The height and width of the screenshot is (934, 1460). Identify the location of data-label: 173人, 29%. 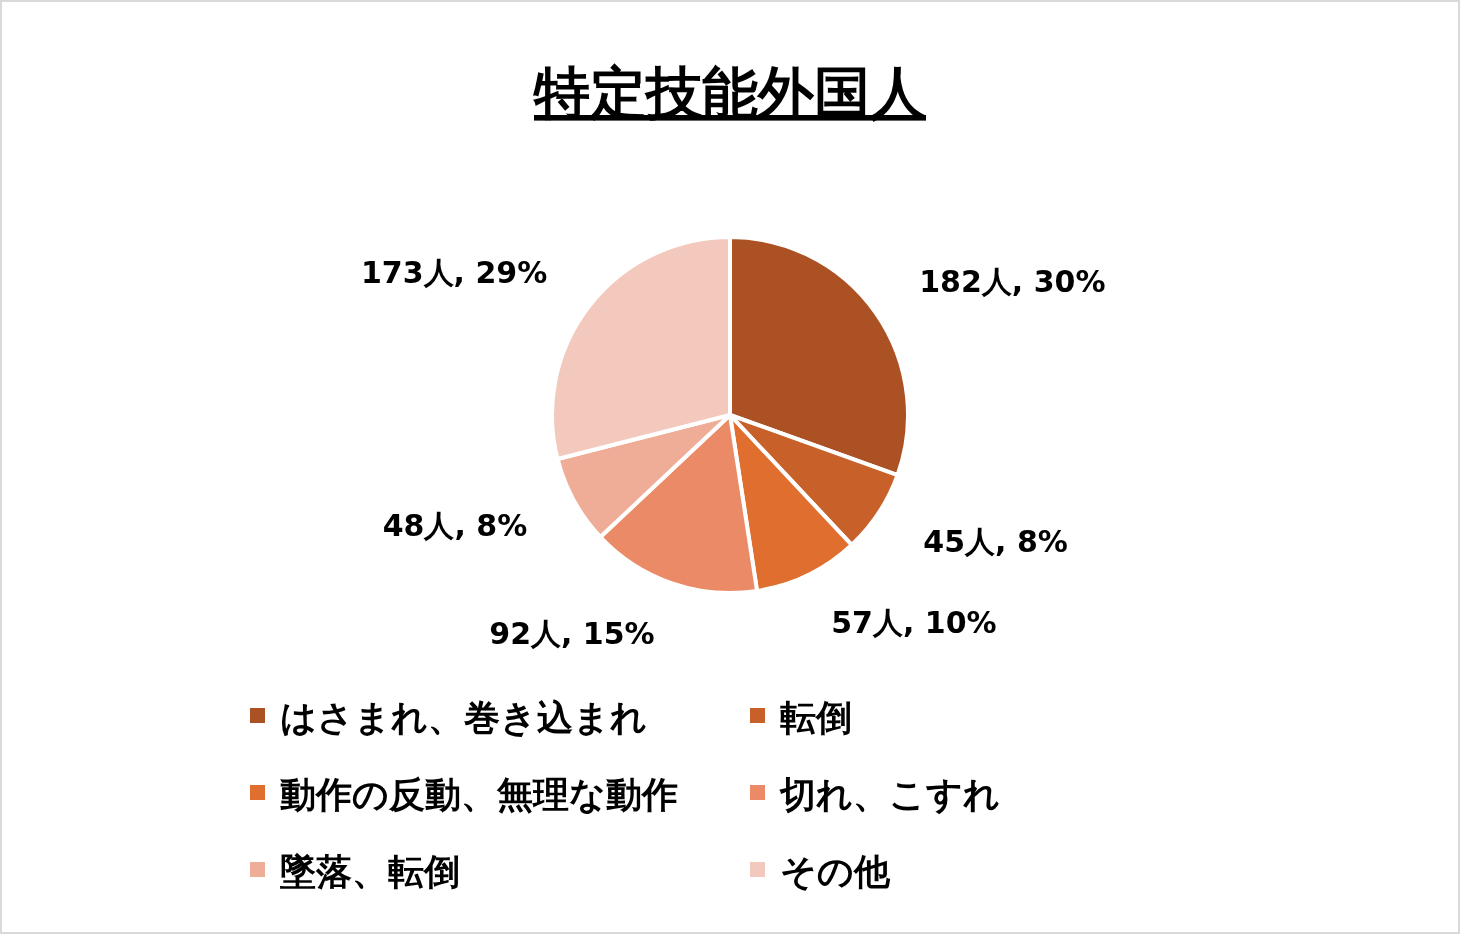
(454, 273).